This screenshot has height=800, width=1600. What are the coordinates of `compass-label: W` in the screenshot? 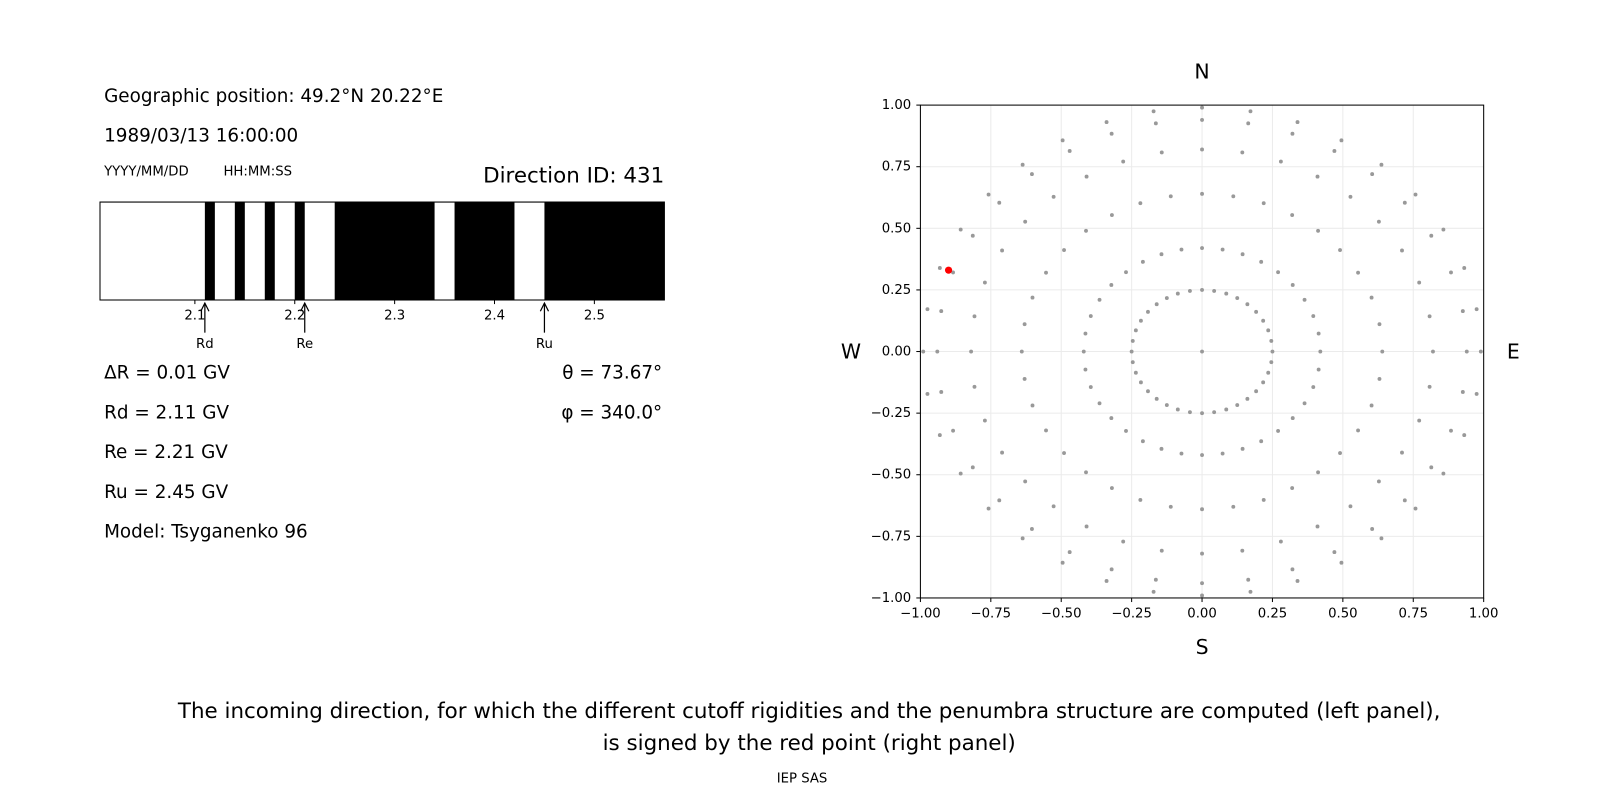 It's located at (851, 352).